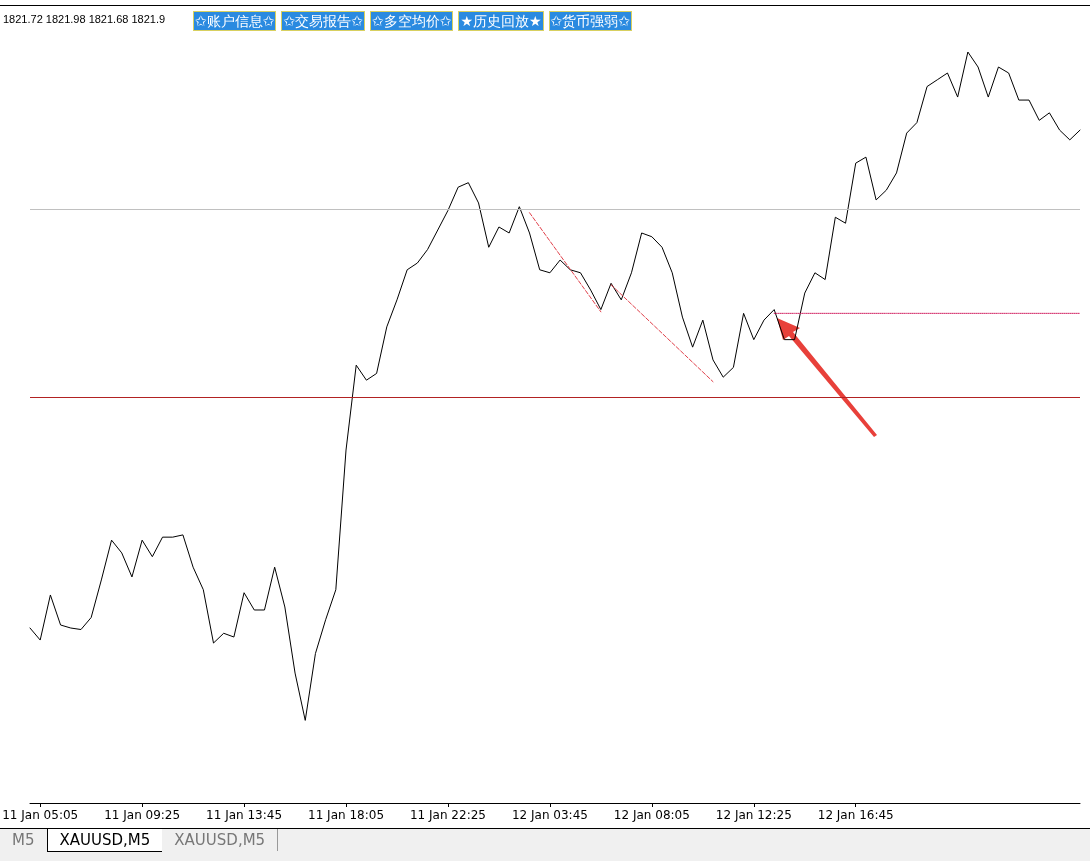  I want to click on text: 1821.72 1821.98 1821.68 1821.9, so click(84, 19).